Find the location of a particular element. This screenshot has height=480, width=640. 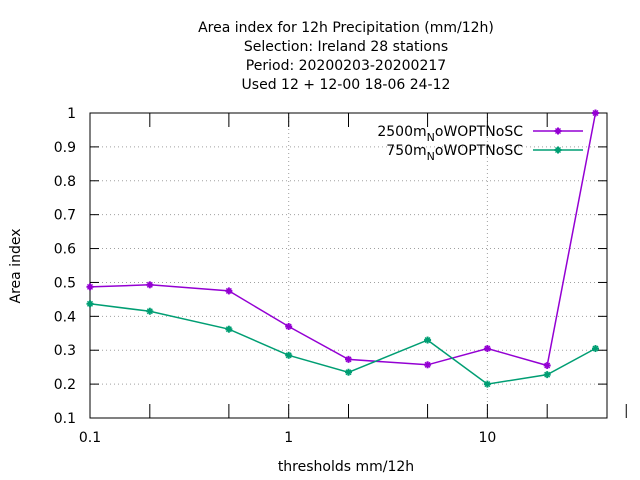

y-tick-label: 0.5 is located at coordinates (65, 283).